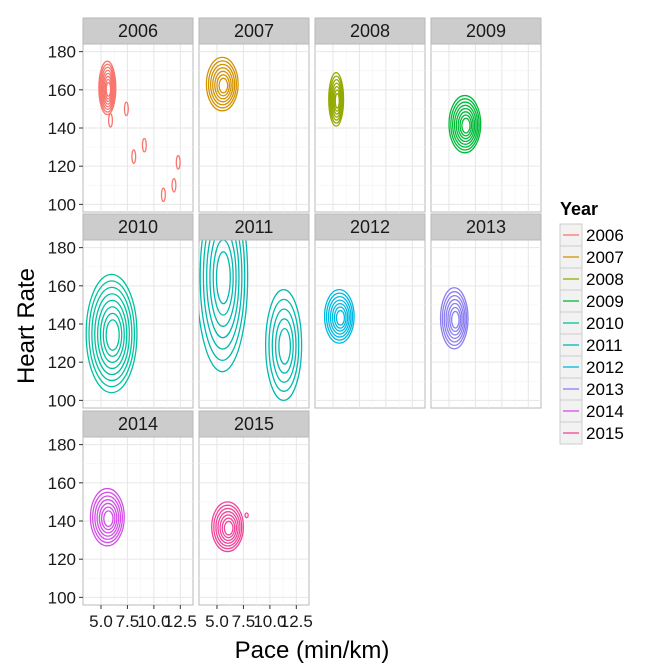 This screenshot has width=672, height=672. What do you see at coordinates (605, 257) in the screenshot?
I see `legend-label: 2007` at bounding box center [605, 257].